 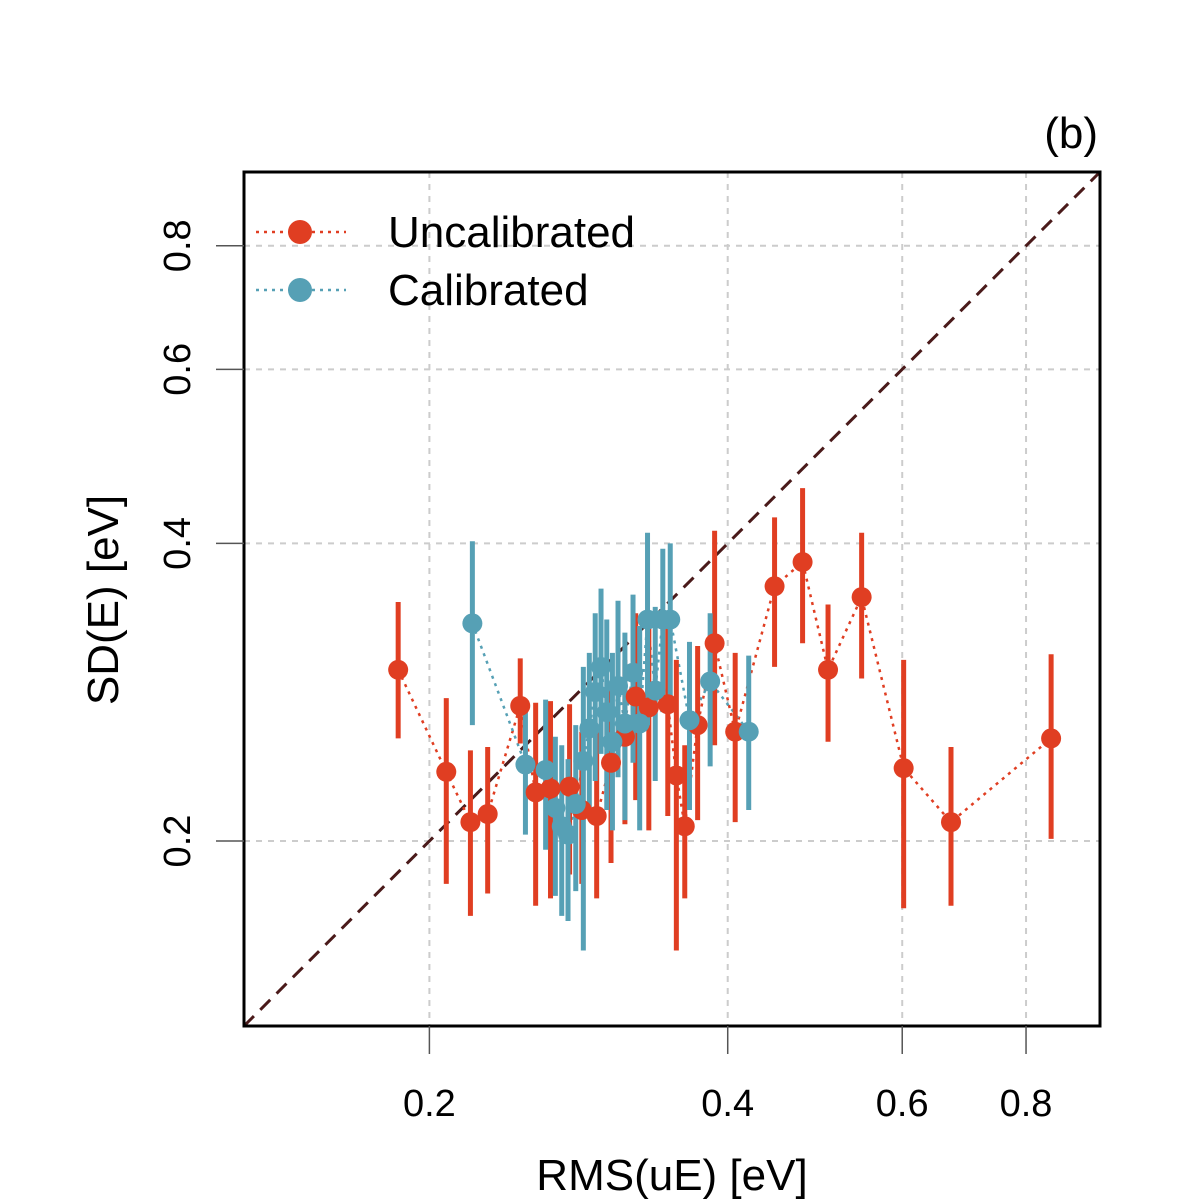 What do you see at coordinates (671, 1175) in the screenshot?
I see `x-axis-title: RMS(uE) [eV]` at bounding box center [671, 1175].